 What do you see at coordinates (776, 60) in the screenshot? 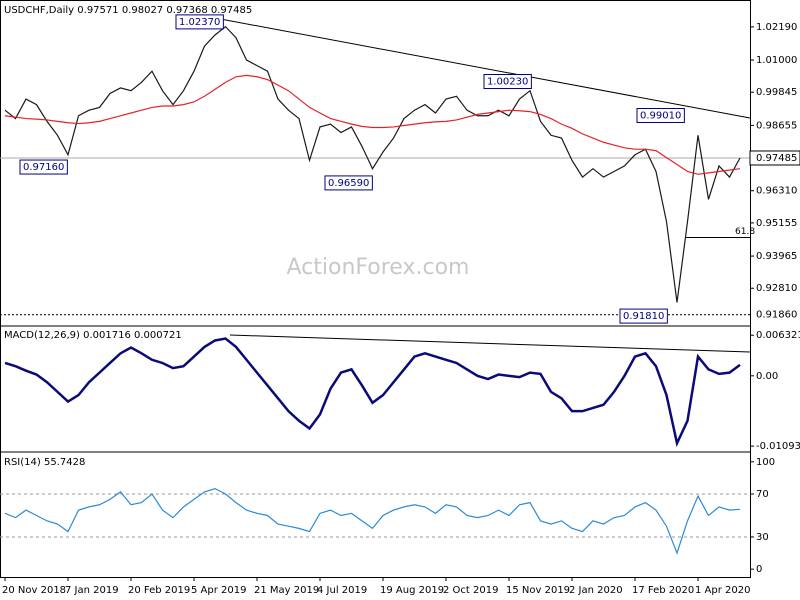
I see `y-tick-label: 1.01000` at bounding box center [776, 60].